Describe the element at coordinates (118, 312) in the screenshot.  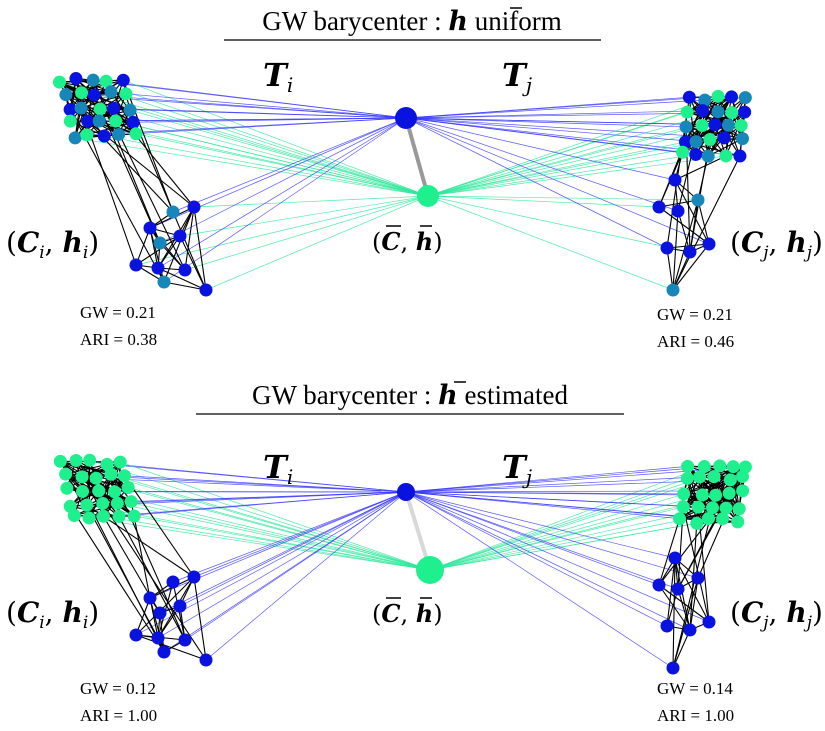
I see `gw-score-left: GW = 0.21` at that location.